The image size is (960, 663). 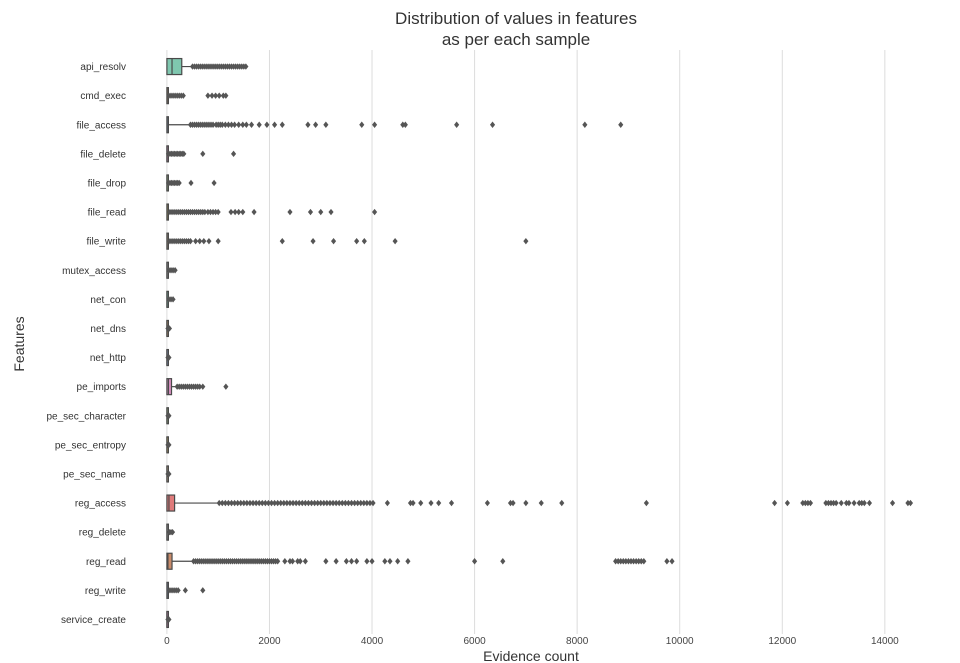 What do you see at coordinates (108, 358) in the screenshot?
I see `category-label: net_http` at bounding box center [108, 358].